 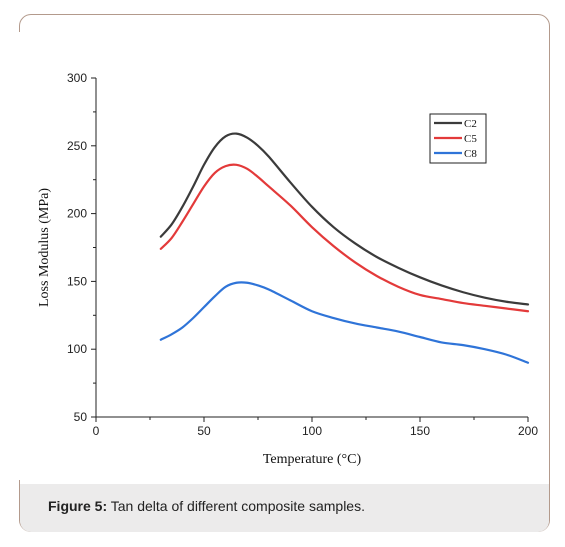 I want to click on y-axis-title: Loss Modulus (MPa), so click(x=44, y=247).